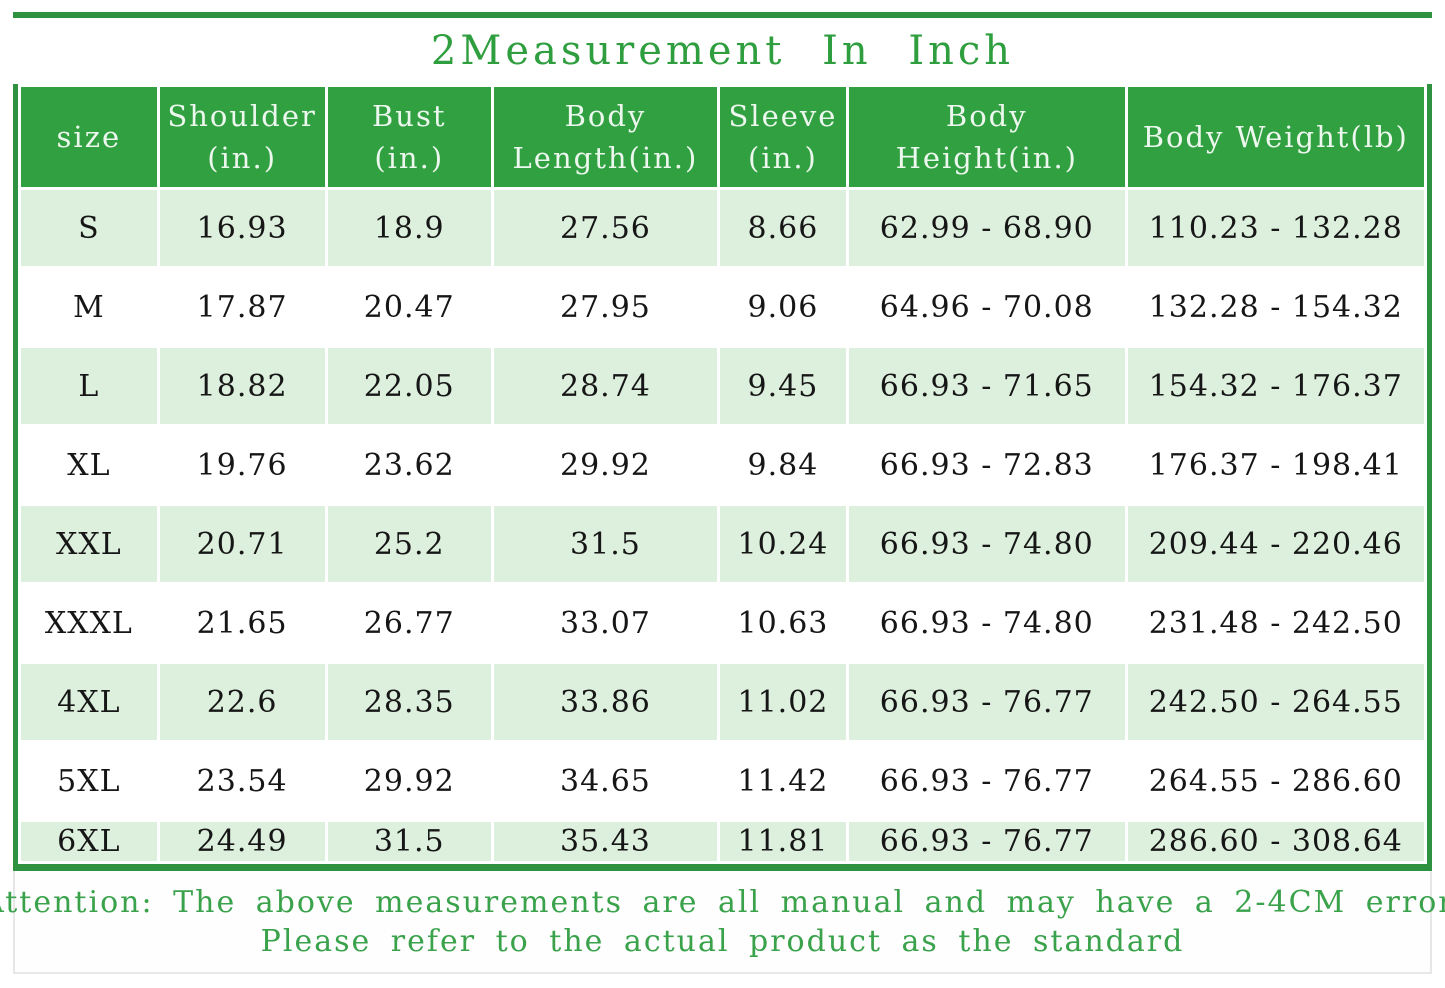 The width and height of the screenshot is (1445, 988). I want to click on col-header-body-length-line1: Body, so click(605, 115).